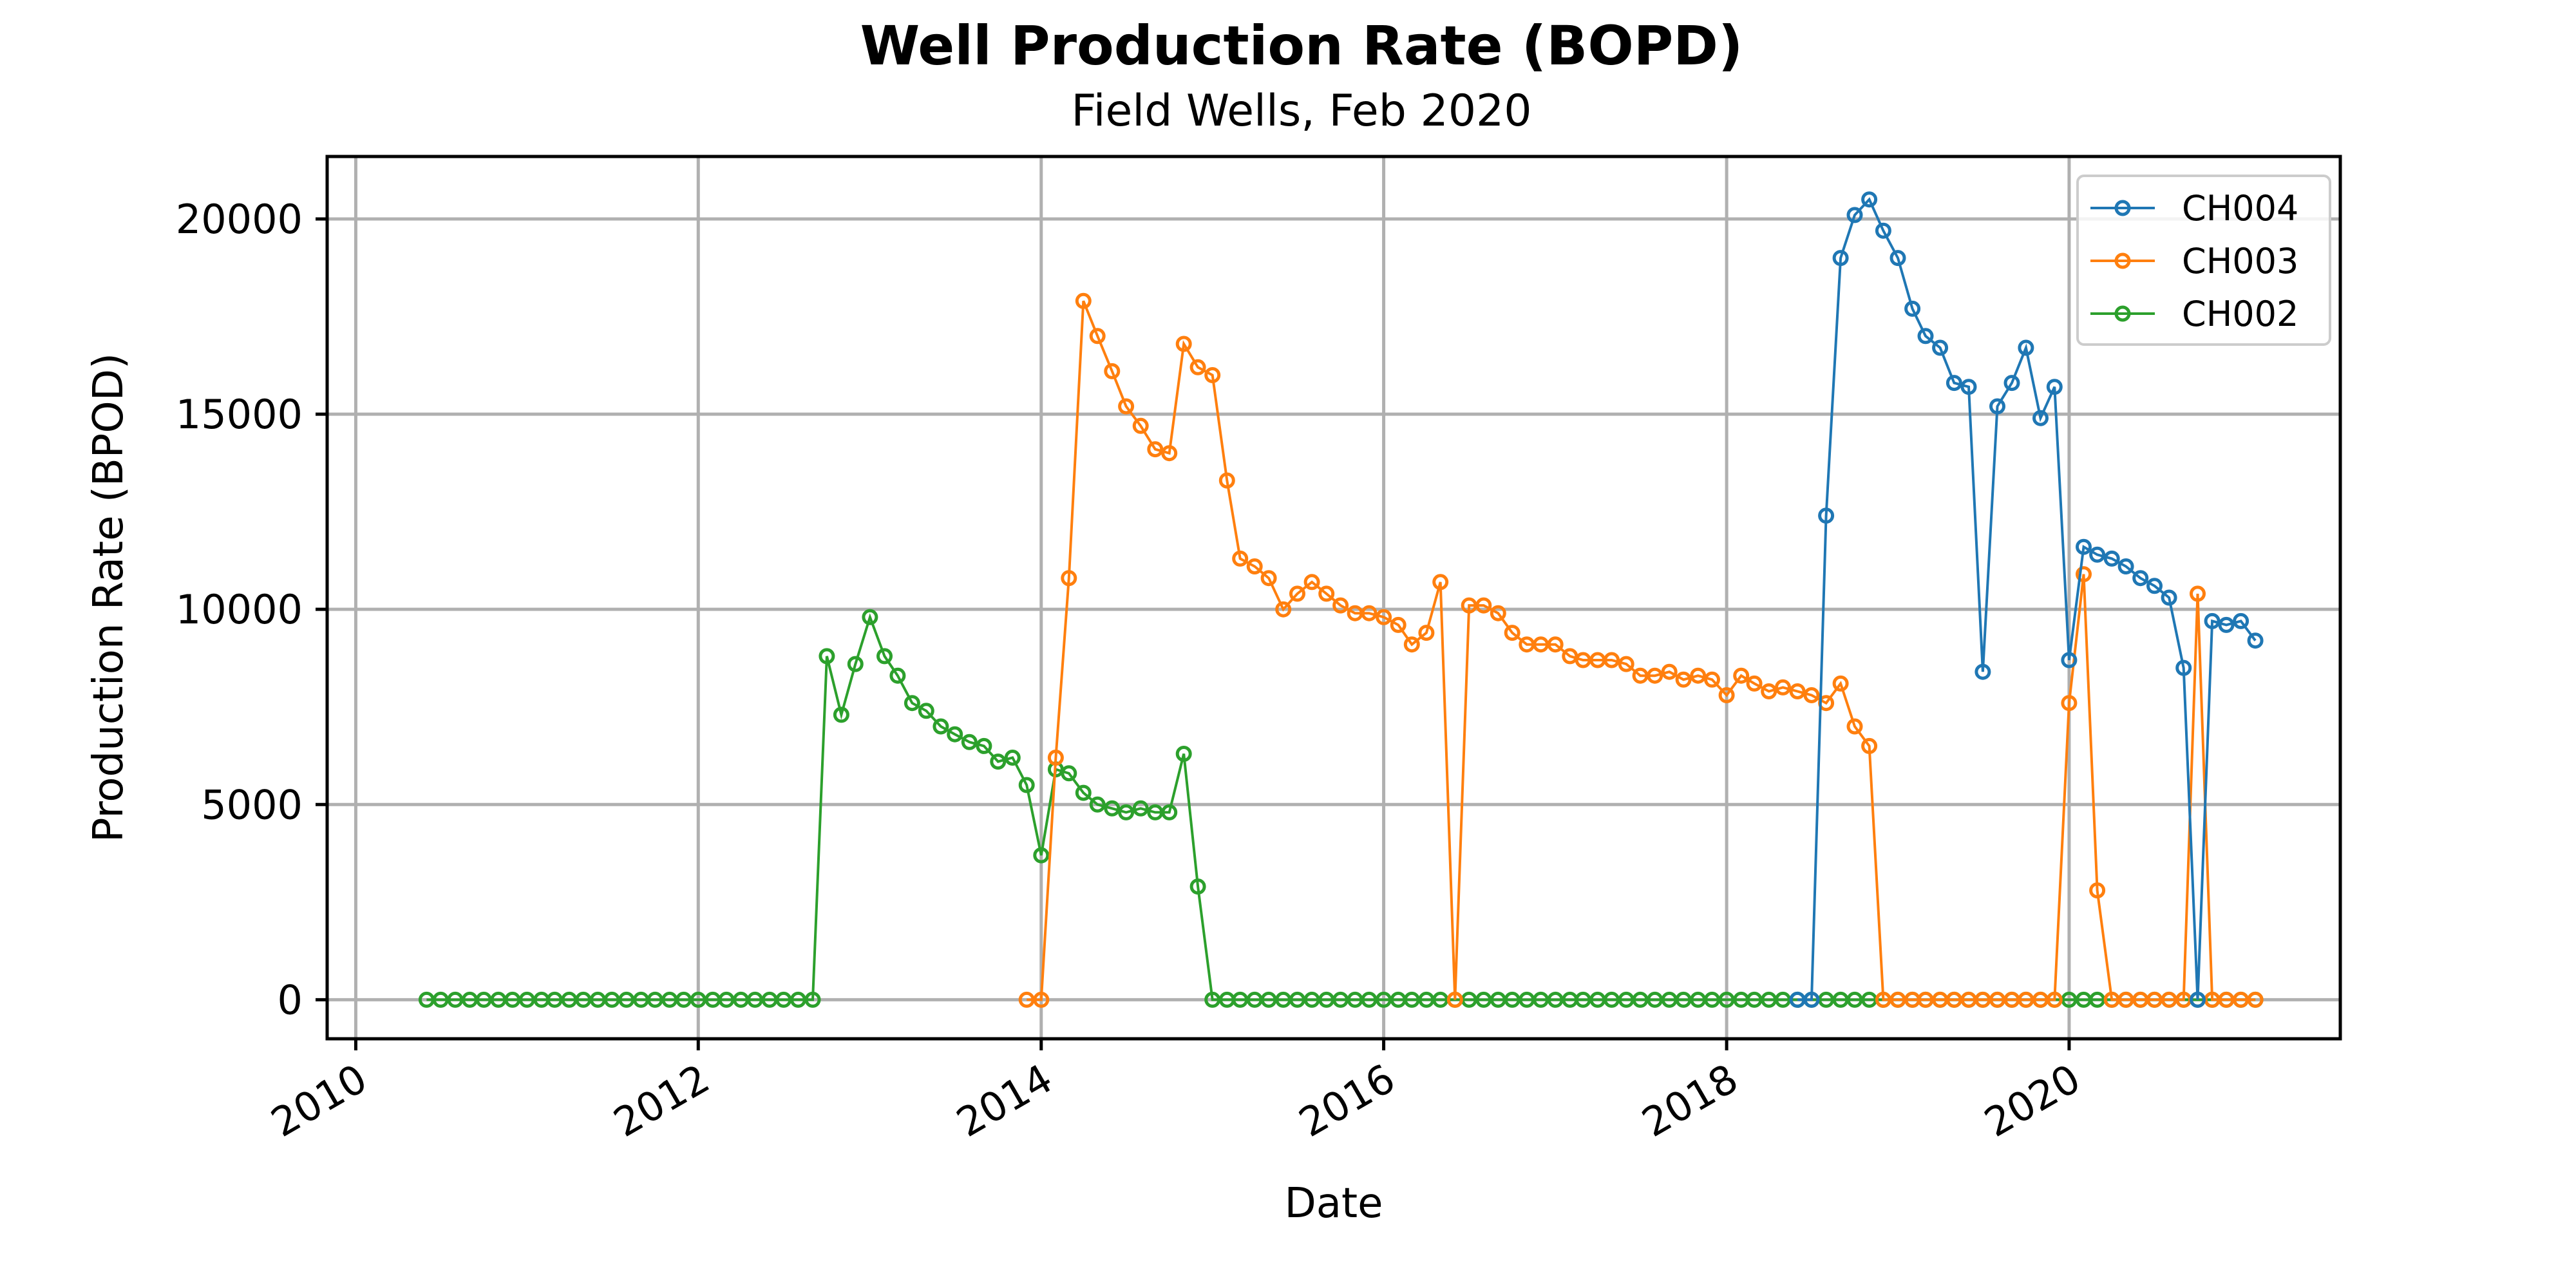  I want to click on legend: CH004 CH003 CH002, so click(2203, 261).